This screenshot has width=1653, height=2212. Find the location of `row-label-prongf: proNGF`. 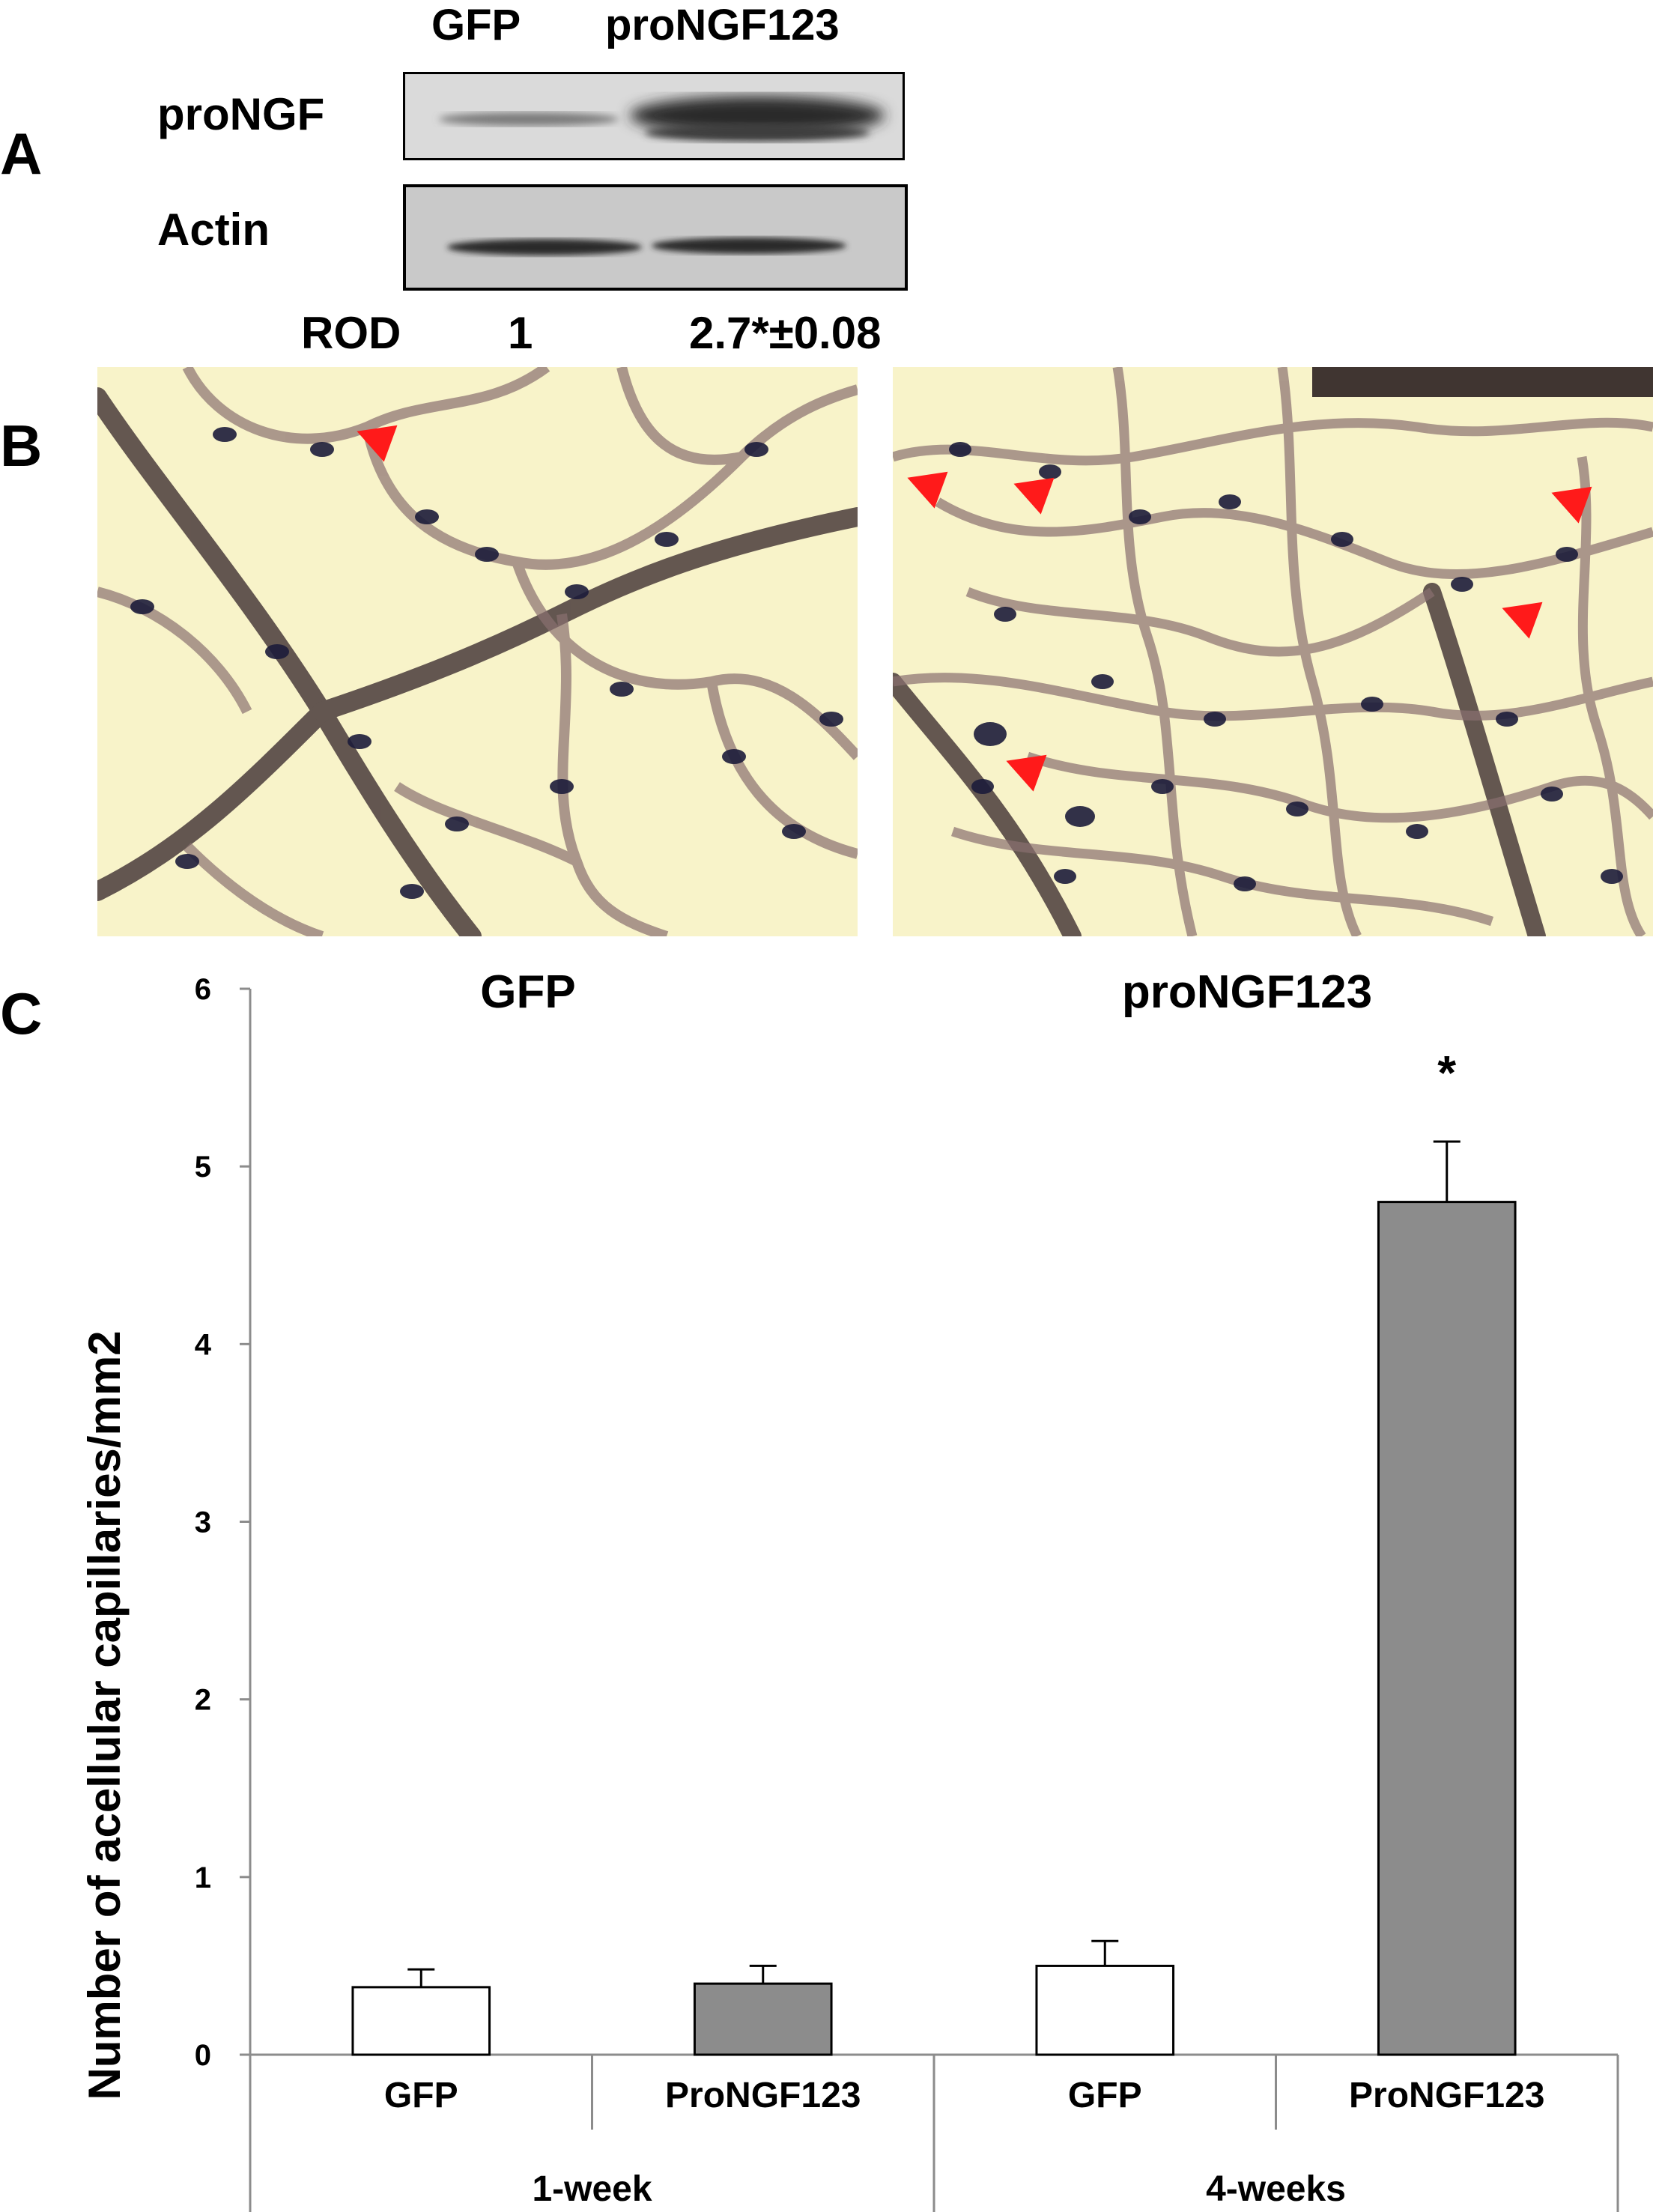

row-label-prongf: proNGF is located at coordinates (241, 114).